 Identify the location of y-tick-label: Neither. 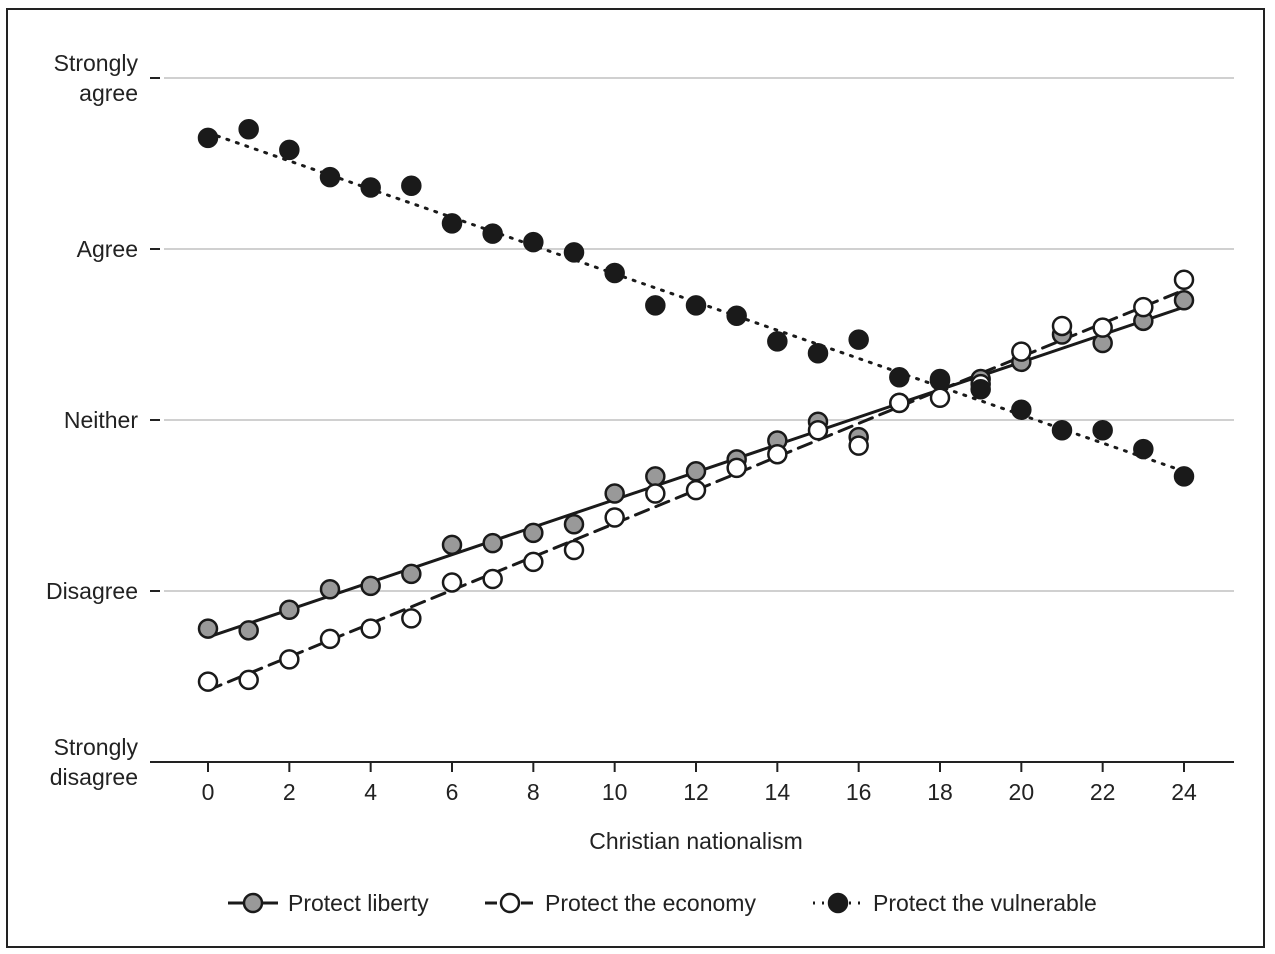
(101, 420).